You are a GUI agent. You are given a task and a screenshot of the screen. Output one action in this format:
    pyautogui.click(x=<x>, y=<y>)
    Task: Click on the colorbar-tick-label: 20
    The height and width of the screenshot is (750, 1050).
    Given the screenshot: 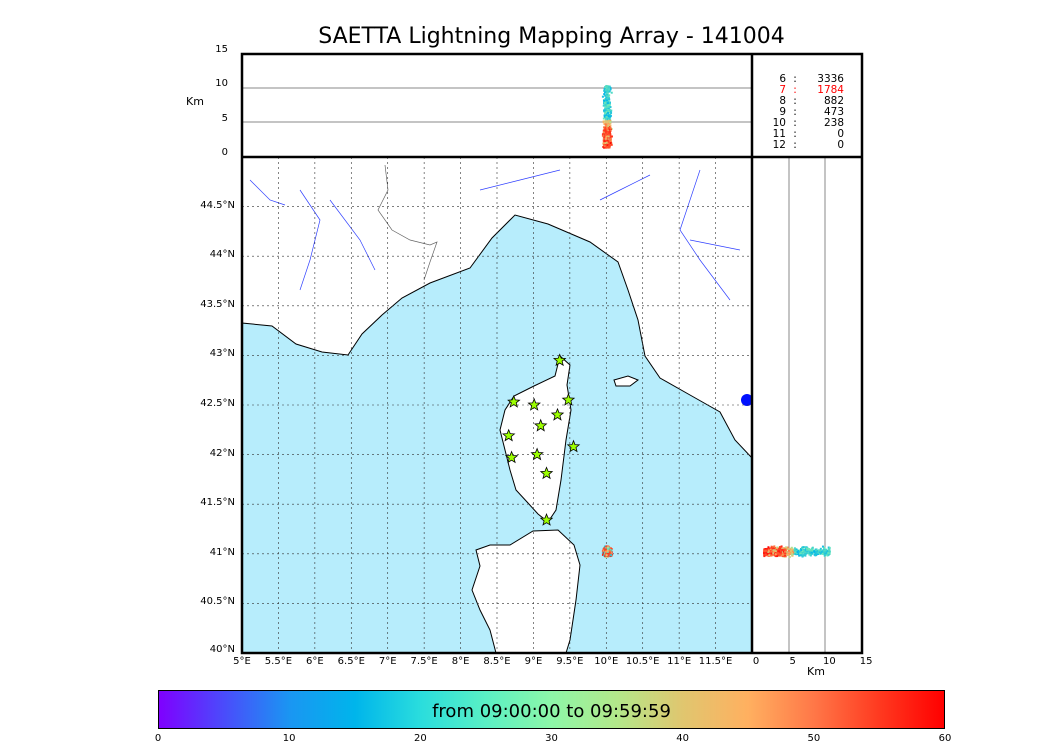 What is the action you would take?
    pyautogui.click(x=420, y=738)
    